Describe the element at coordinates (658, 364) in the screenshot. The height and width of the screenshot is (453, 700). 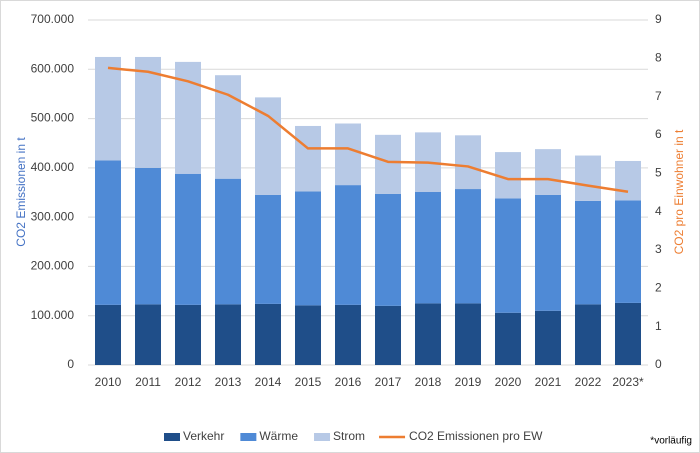
I see `y2-tick-label: 0` at that location.